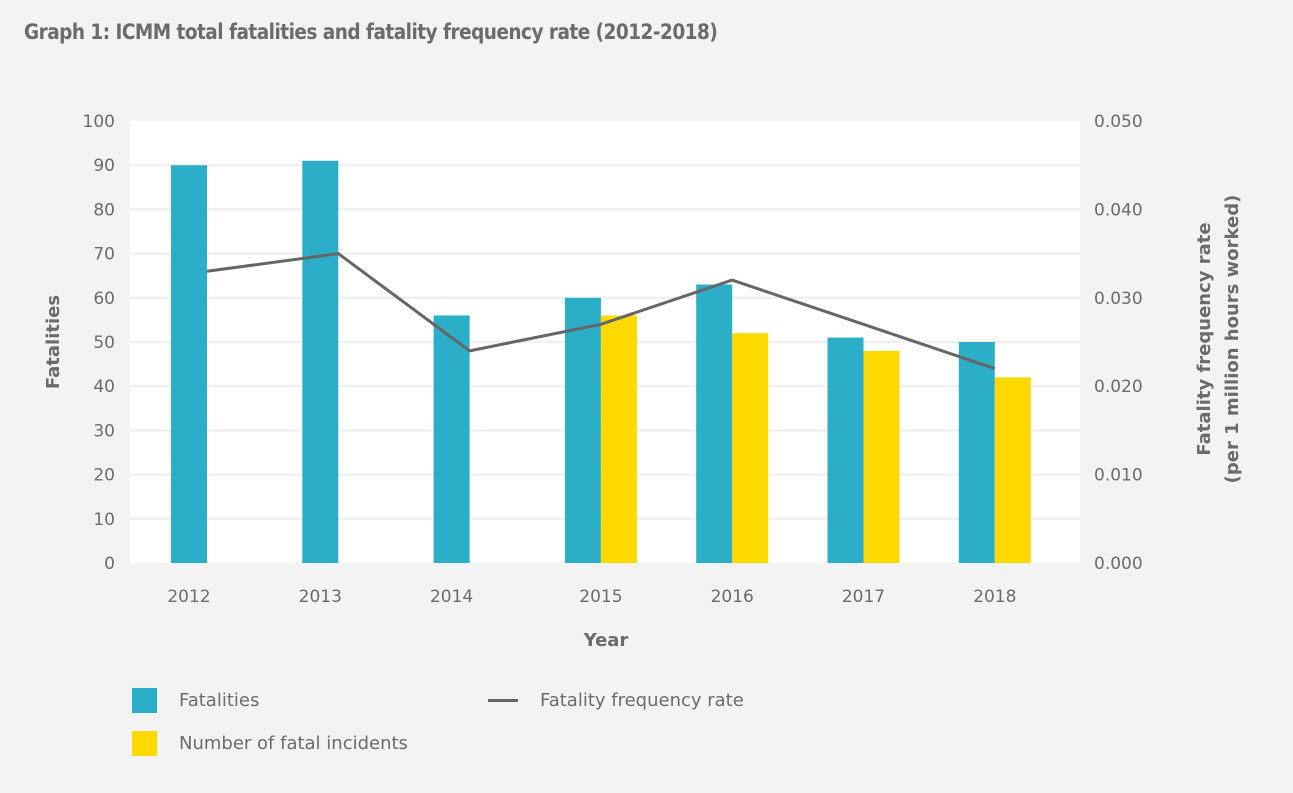 Image resolution: width=1293 pixels, height=793 pixels. What do you see at coordinates (881, 456) in the screenshot?
I see `bar-number-of-fatal-incidents-2017` at bounding box center [881, 456].